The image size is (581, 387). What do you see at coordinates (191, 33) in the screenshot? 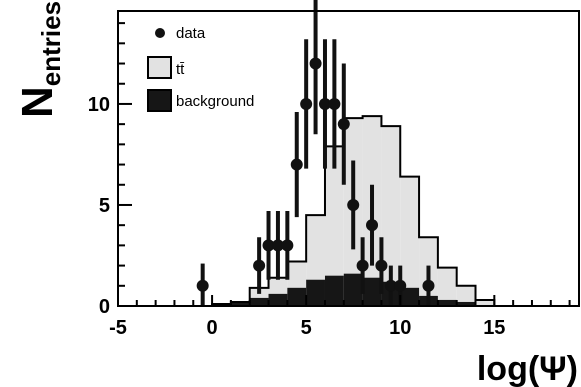
I see `legend-data-label: data` at bounding box center [191, 33].